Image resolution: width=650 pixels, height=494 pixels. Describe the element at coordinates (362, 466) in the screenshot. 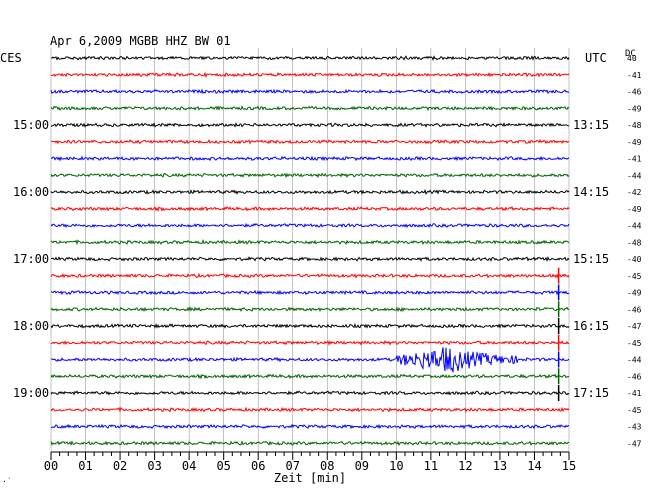

I see `x-tick-label-09: 09` at that location.